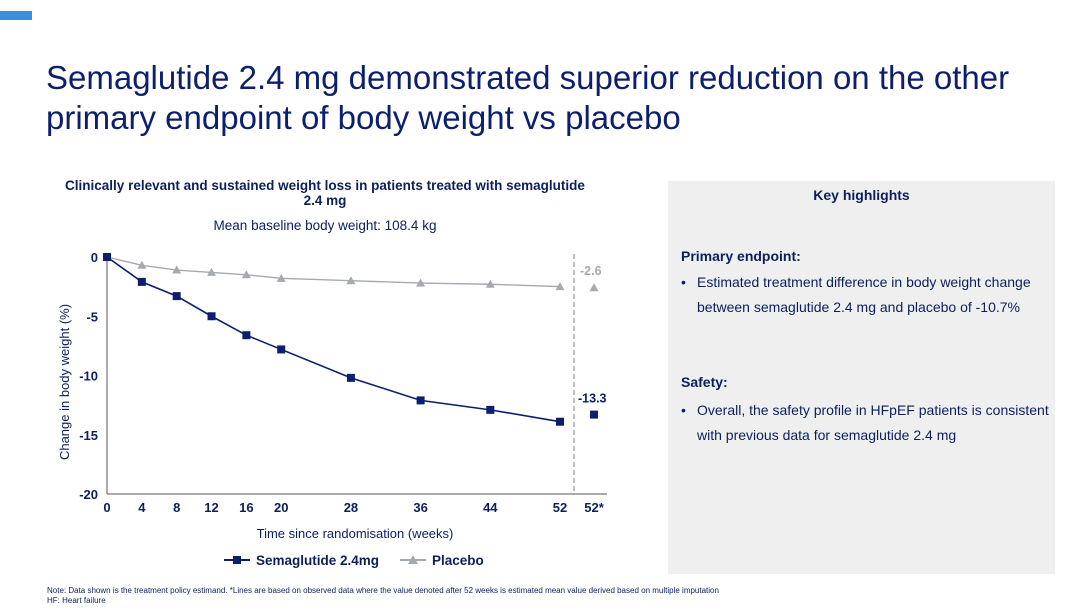  I want to click on y-tick-label: -10, so click(88, 376).